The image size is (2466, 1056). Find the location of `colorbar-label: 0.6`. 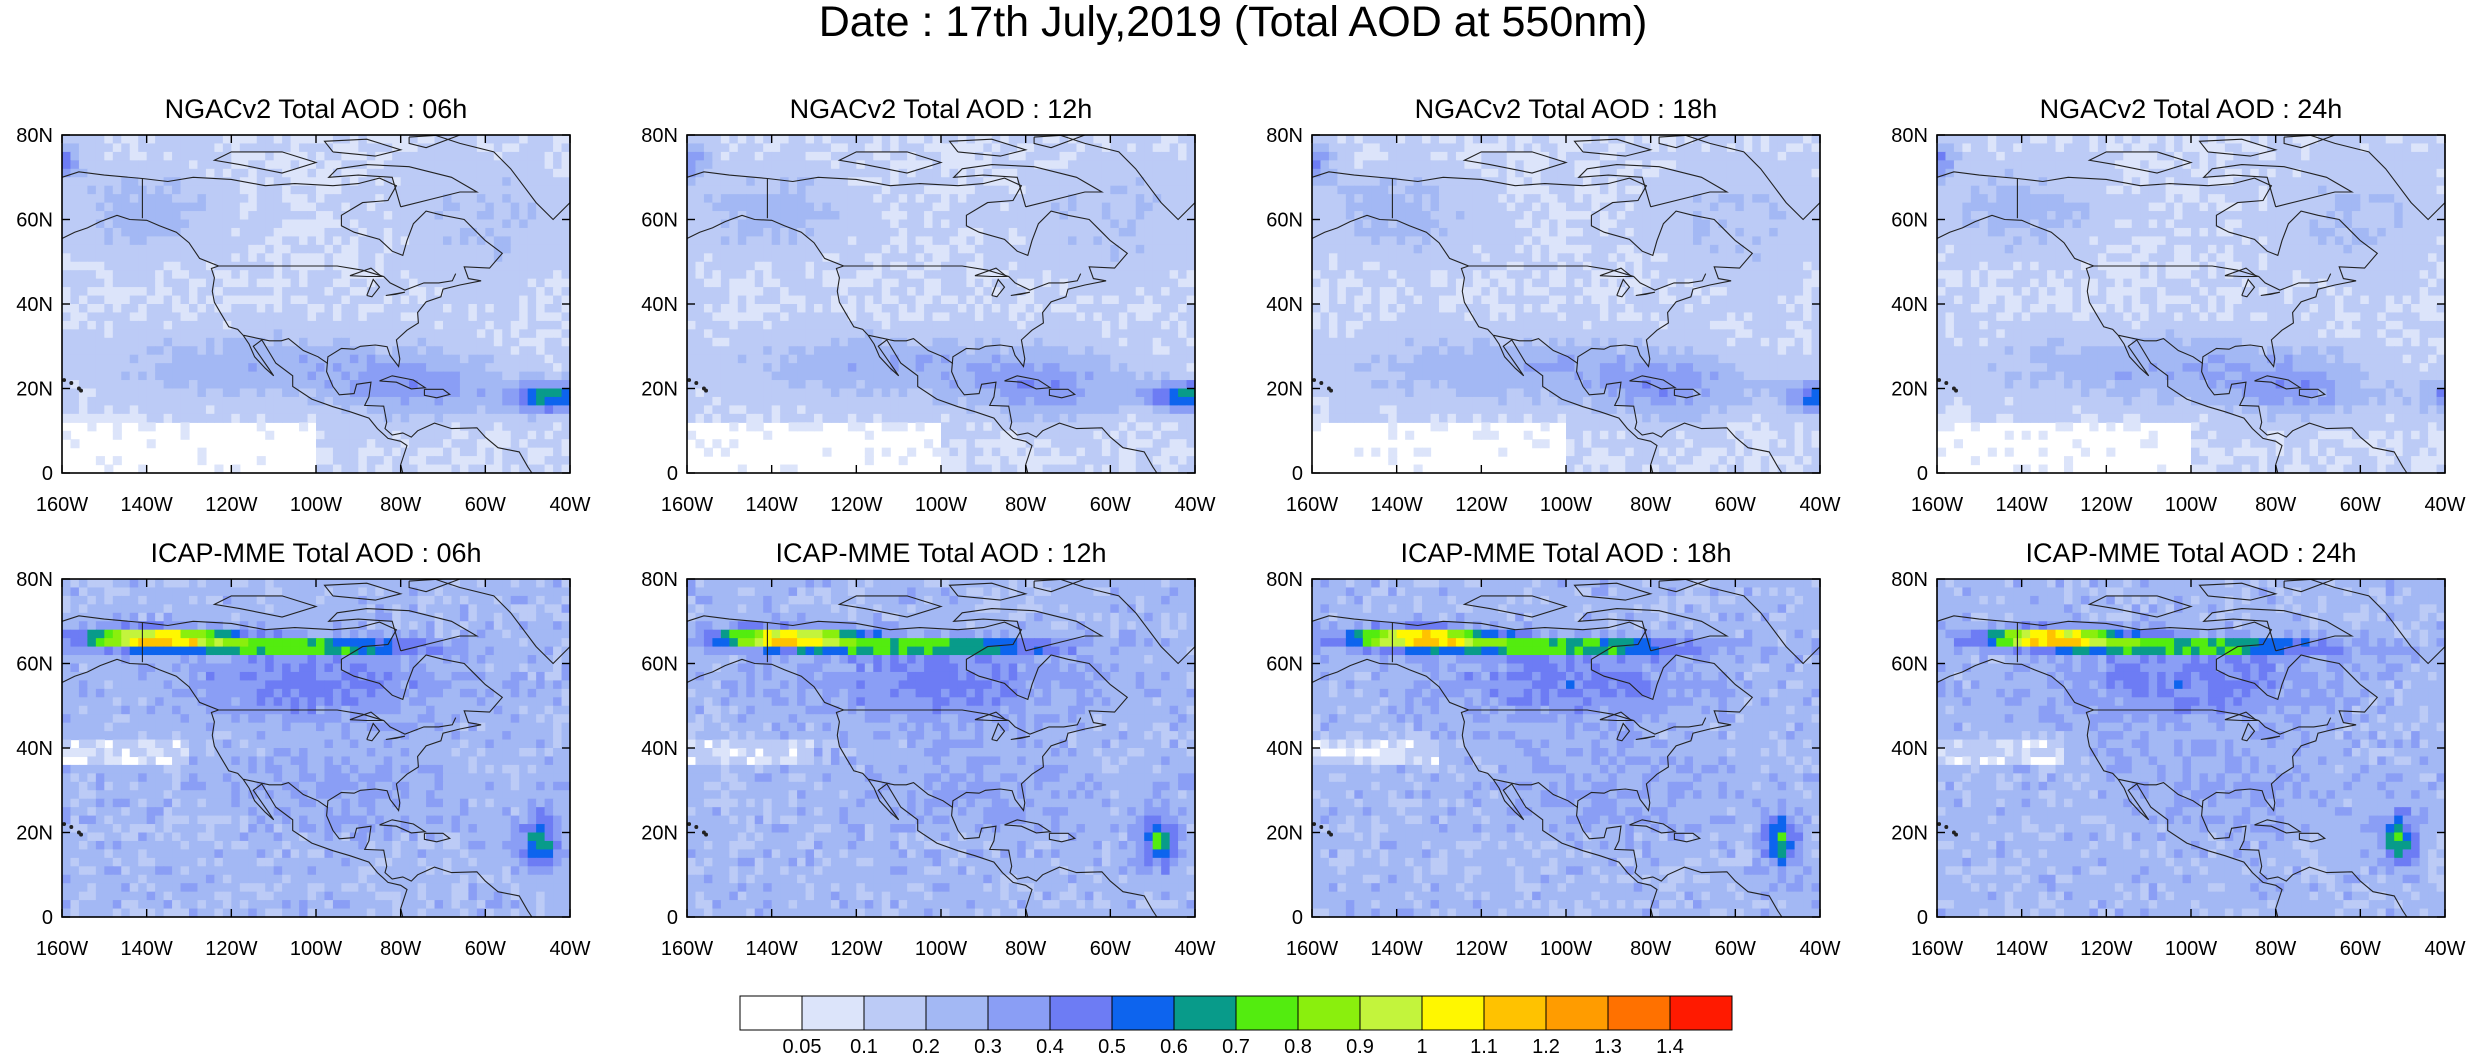

colorbar-label: 0.6 is located at coordinates (1174, 1046).